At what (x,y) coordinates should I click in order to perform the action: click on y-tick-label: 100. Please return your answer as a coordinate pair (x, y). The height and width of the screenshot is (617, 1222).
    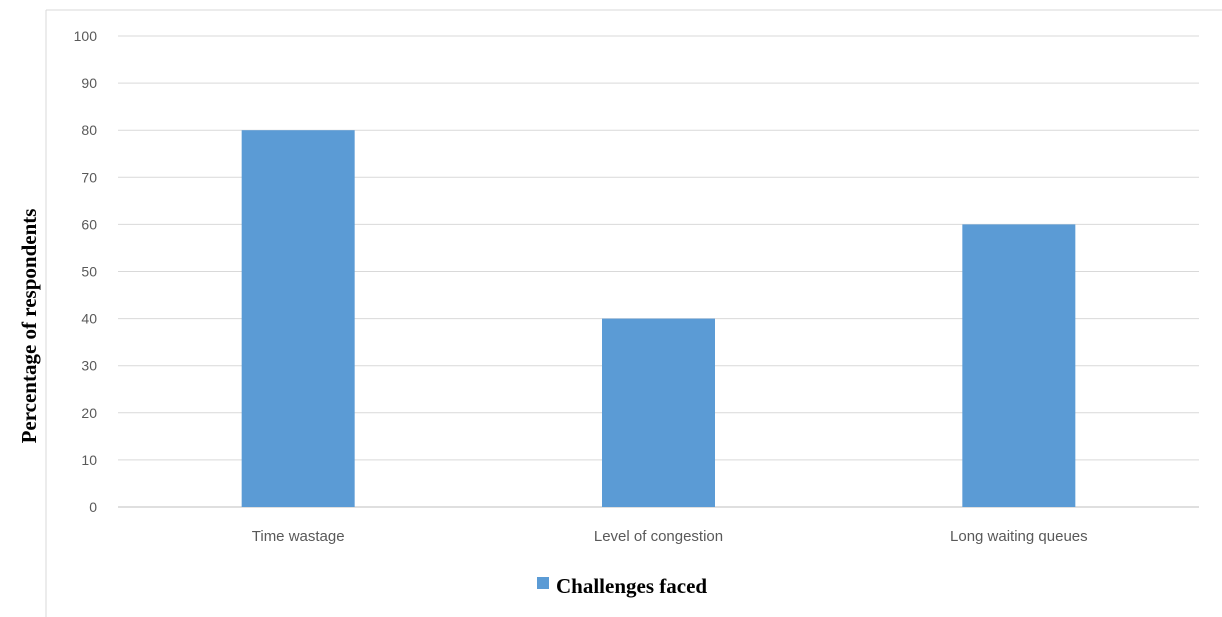
    Looking at the image, I should click on (86, 36).